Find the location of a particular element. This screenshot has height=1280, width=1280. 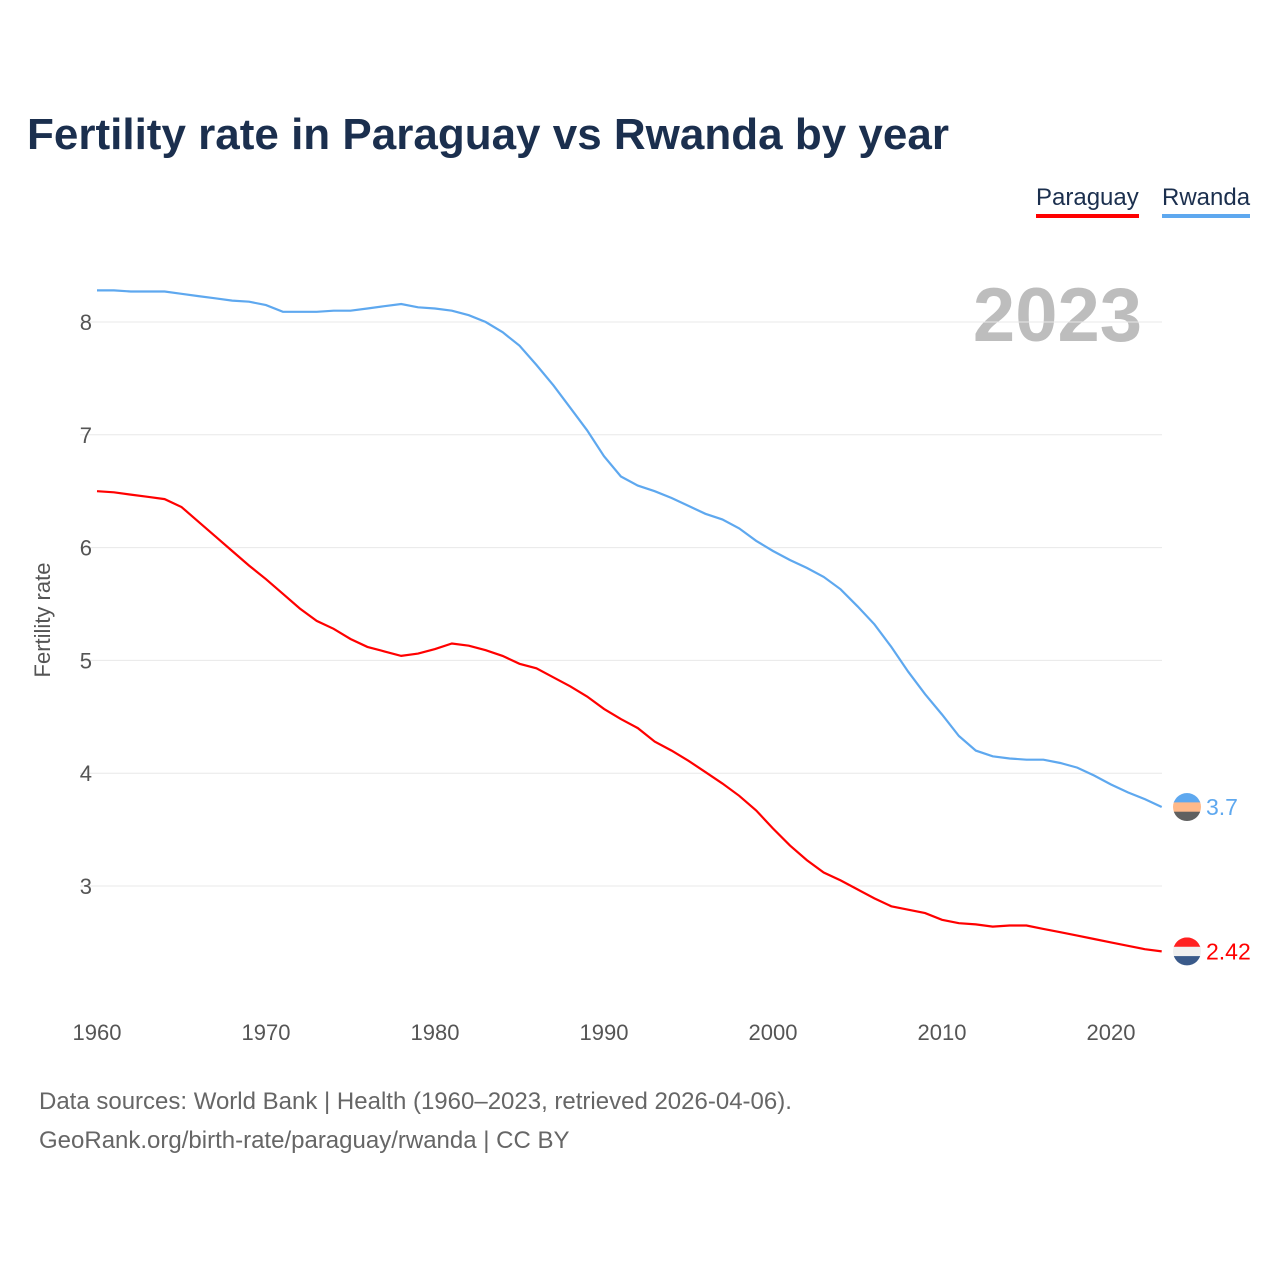

year-label: 2023 is located at coordinates (1057, 315).